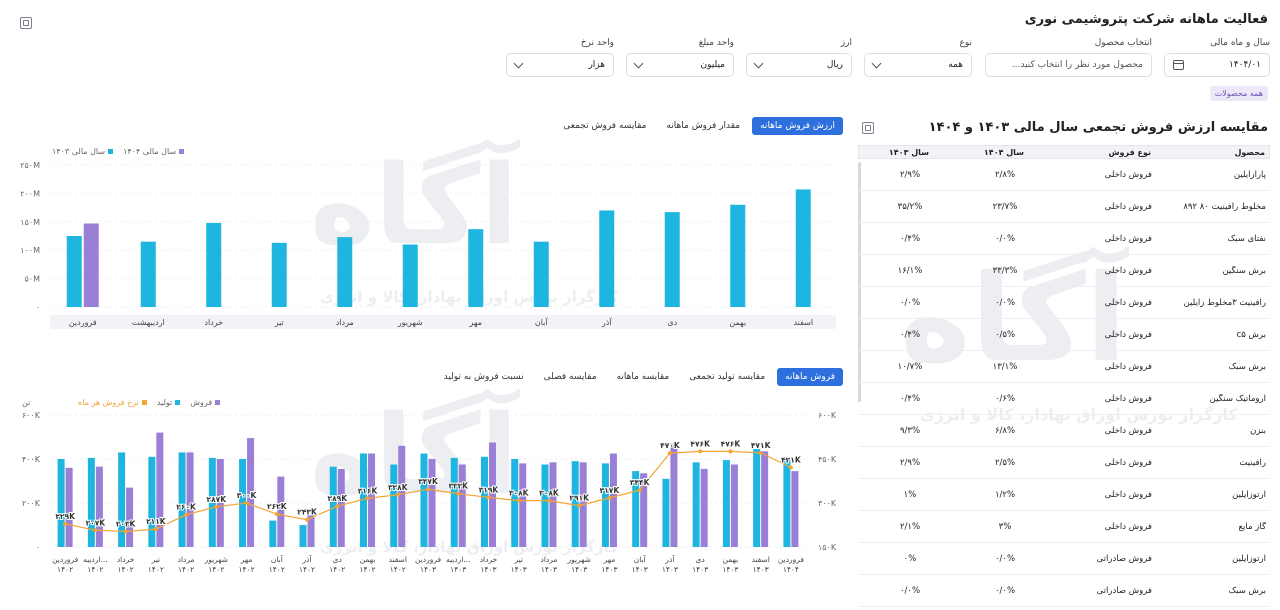 Image resolution: width=1280 pixels, height=610 pixels. What do you see at coordinates (1064, 559) in the screenshot?
I see `table-row: ارتوزایلین فروش صادراتی ۰/۰% ۰%` at bounding box center [1064, 559].